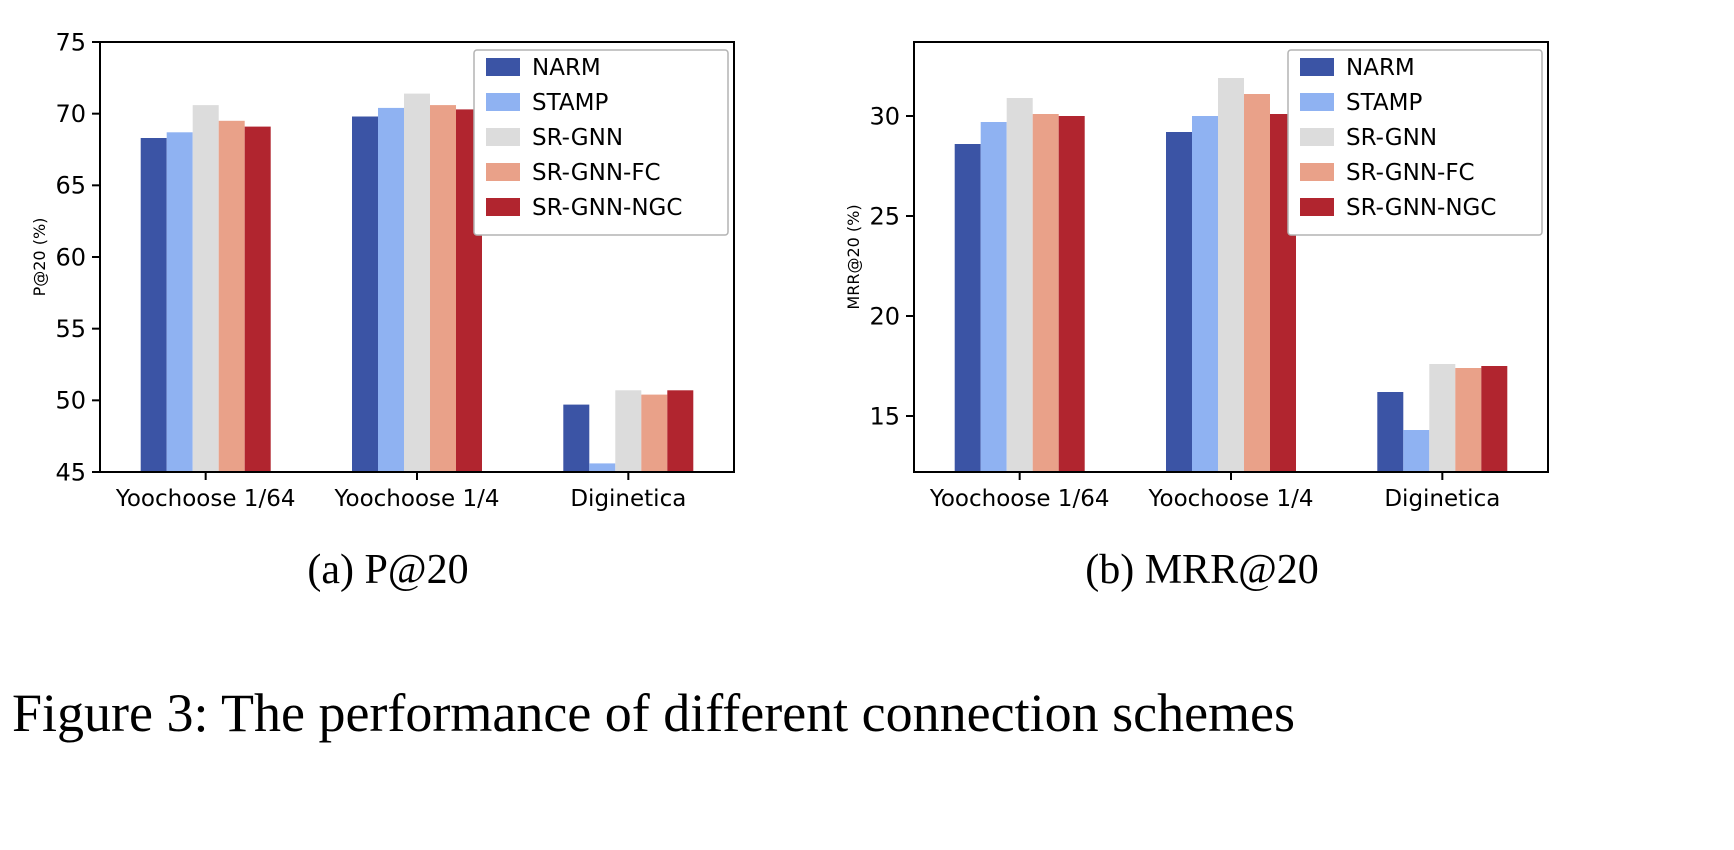 The width and height of the screenshot is (1734, 850). I want to click on y-tick-label: 45, so click(70, 472).